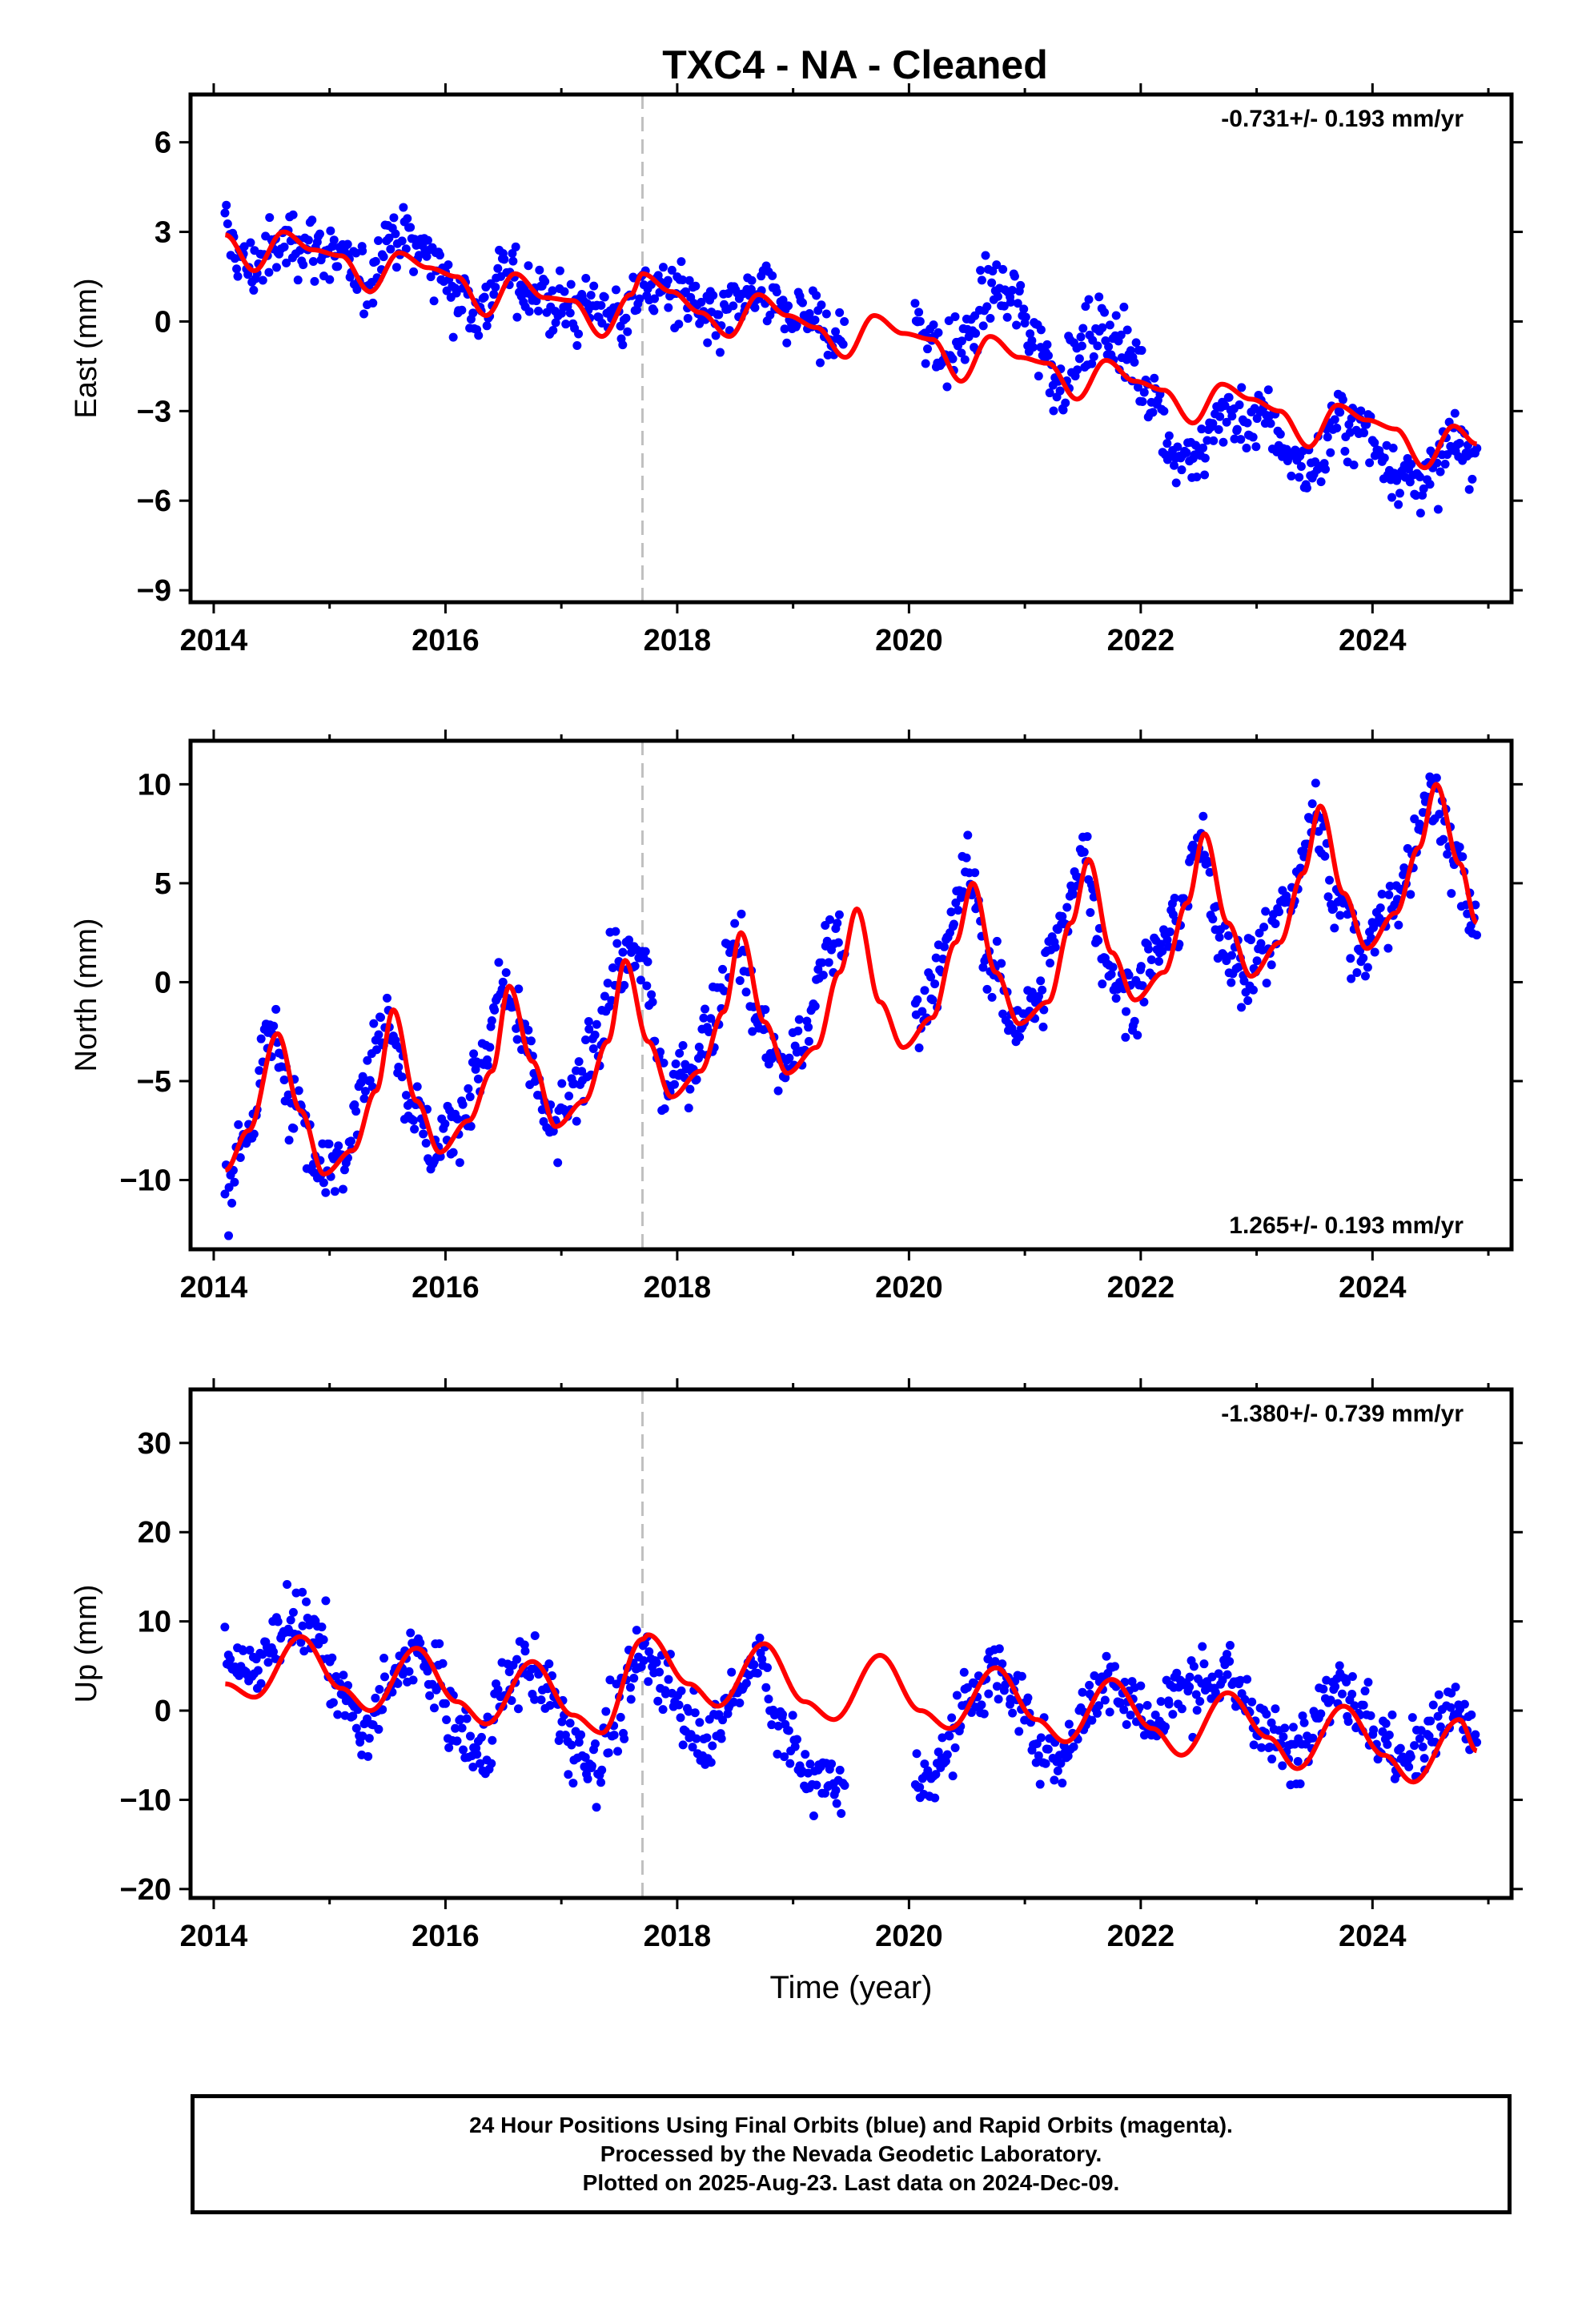 This screenshot has height=2324, width=1582. Describe the element at coordinates (1373, 640) in the screenshot. I see `x-tick-label: 2024` at that location.